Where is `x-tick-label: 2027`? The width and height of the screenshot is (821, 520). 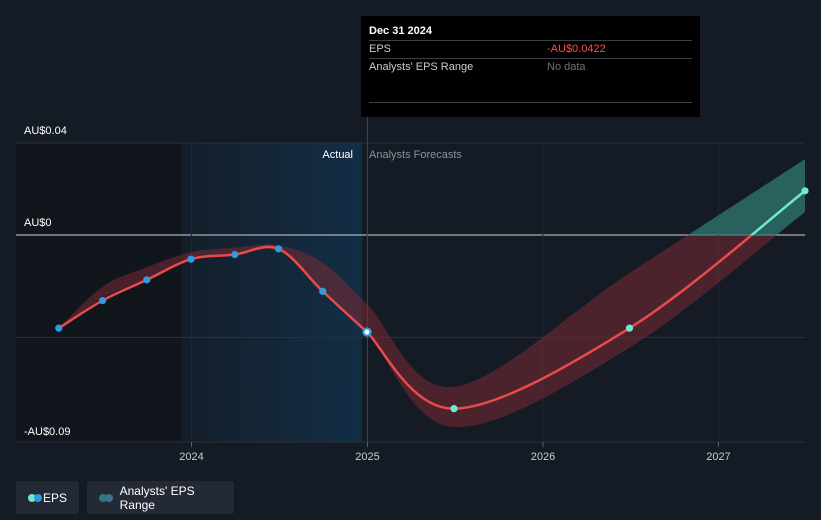 x-tick-label: 2027 is located at coordinates (718, 457).